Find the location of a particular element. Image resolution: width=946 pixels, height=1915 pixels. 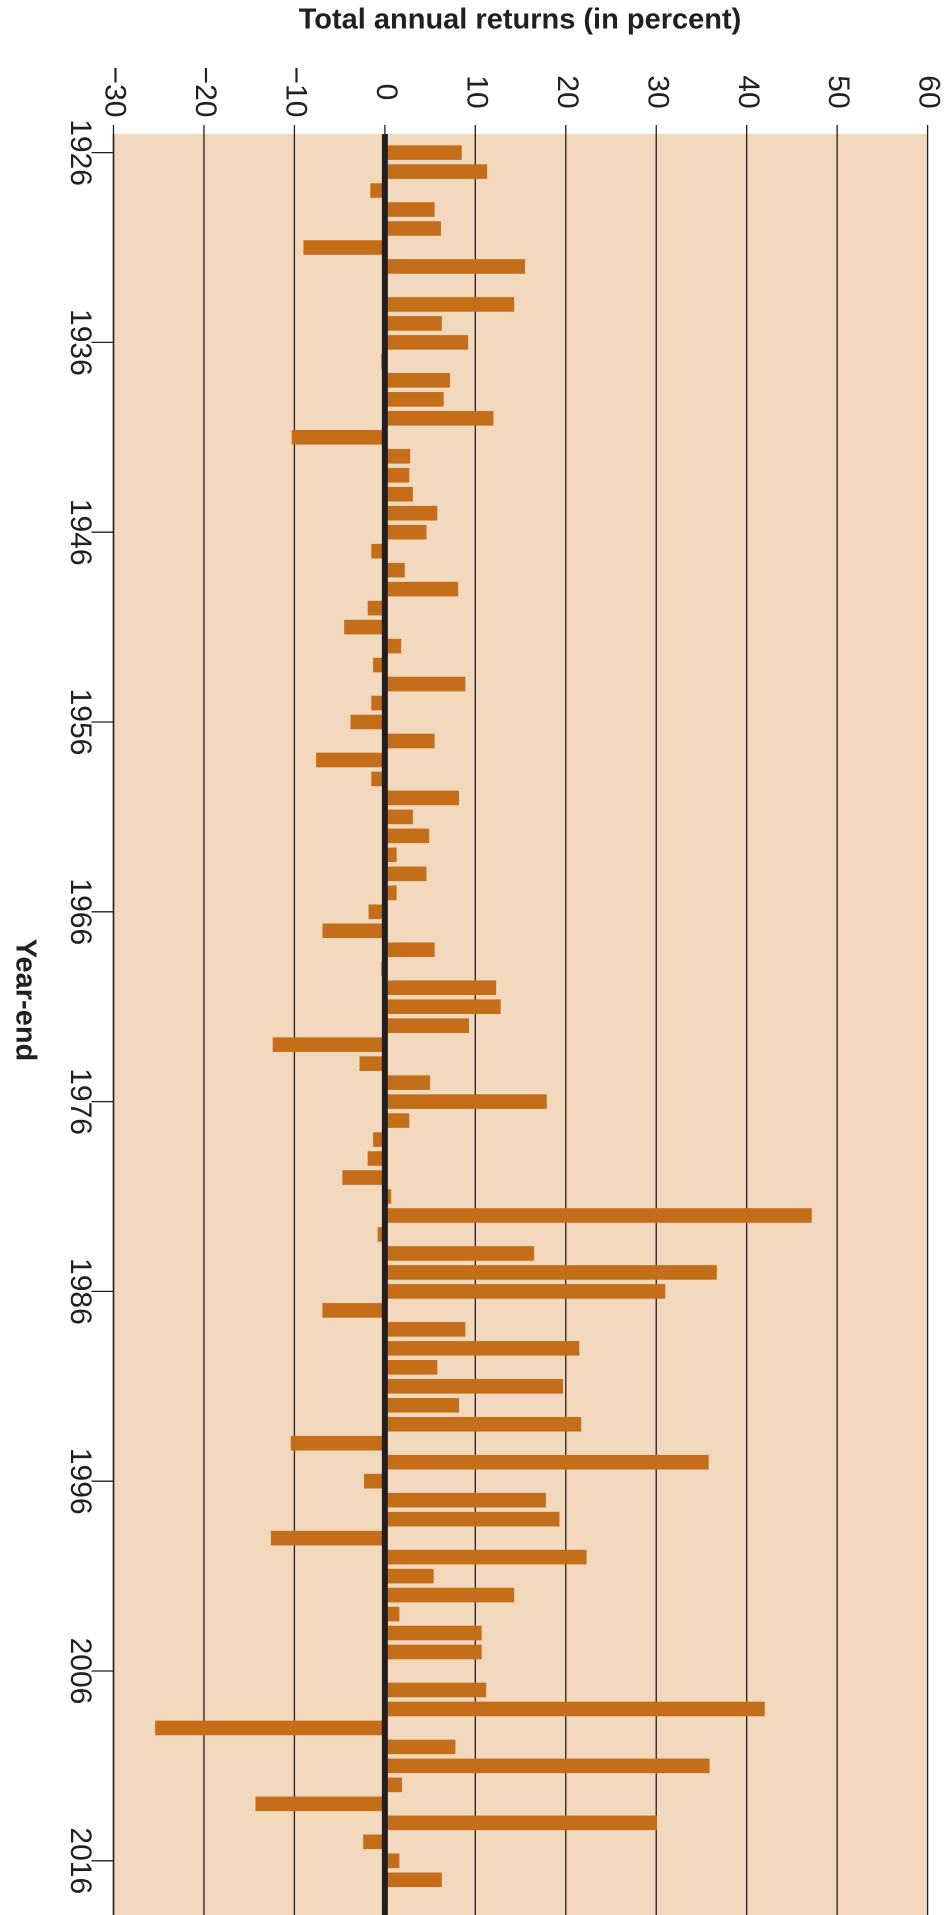

x-tick-label: 1996 is located at coordinates (80, 1481).